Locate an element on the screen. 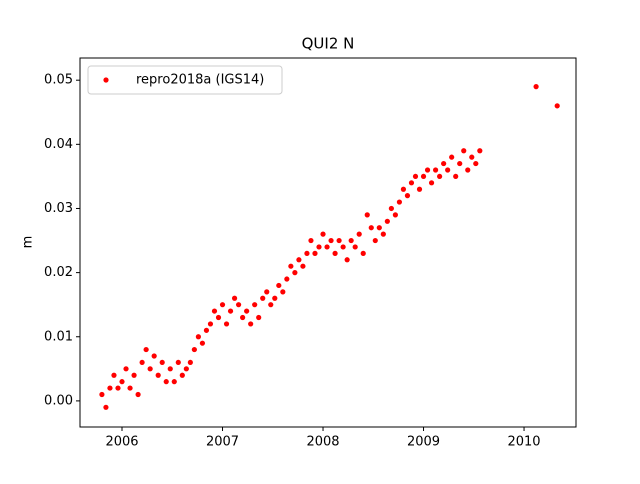 The height and width of the screenshot is (484, 640). legend-label: repro2018a (IGS14) is located at coordinates (200, 80).